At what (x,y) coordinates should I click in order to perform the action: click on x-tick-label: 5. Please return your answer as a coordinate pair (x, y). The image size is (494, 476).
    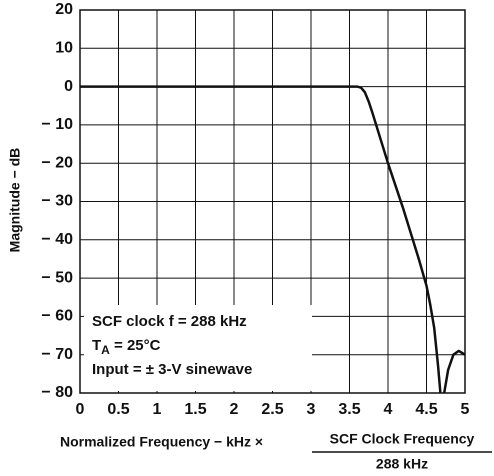
    Looking at the image, I should click on (465, 409).